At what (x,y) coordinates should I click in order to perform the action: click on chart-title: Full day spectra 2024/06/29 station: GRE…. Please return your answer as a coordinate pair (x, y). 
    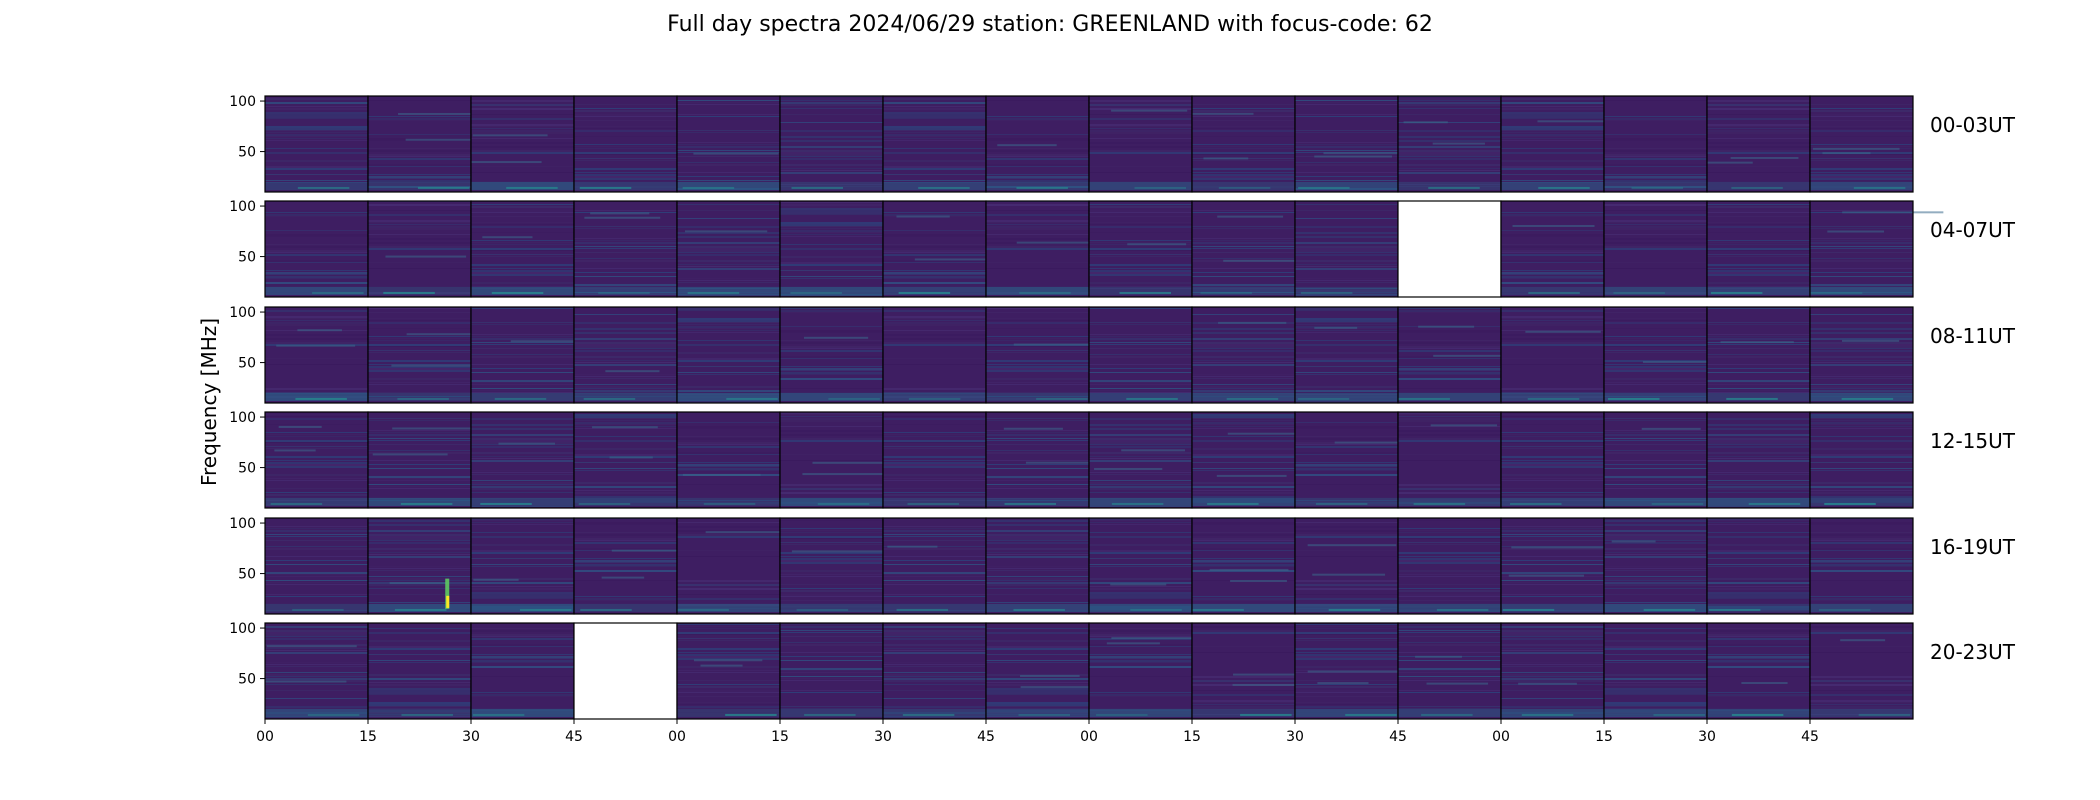
    Looking at the image, I should click on (1050, 24).